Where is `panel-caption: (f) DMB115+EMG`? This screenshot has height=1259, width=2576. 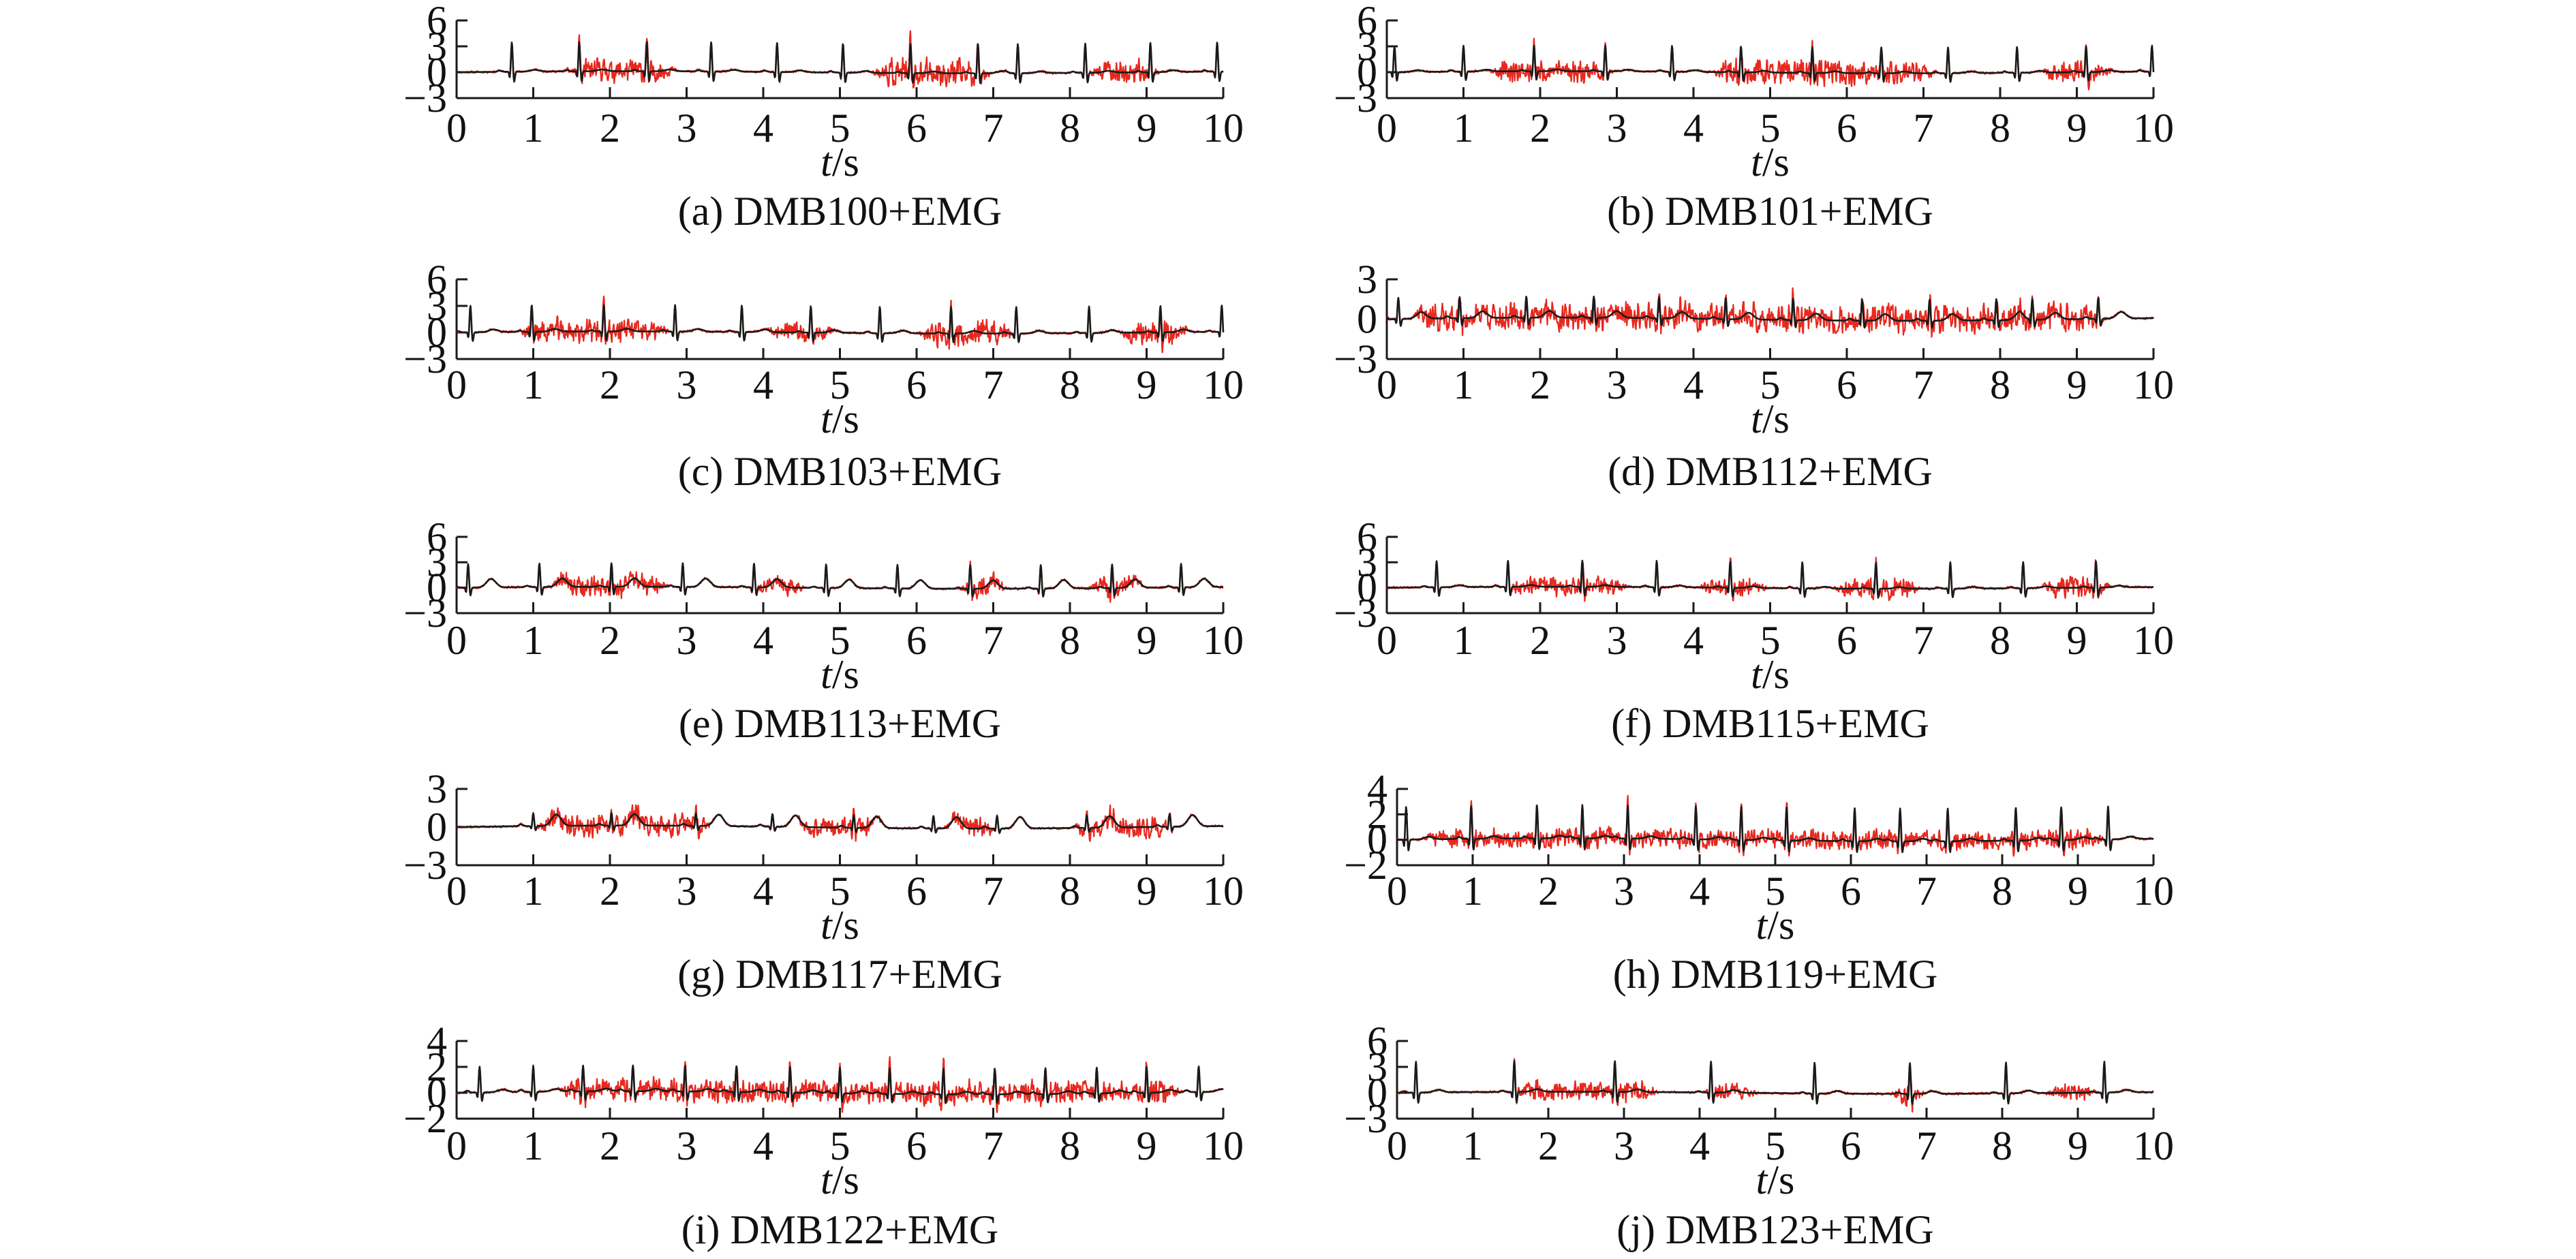
panel-caption: (f) DMB115+EMG is located at coordinates (1770, 723).